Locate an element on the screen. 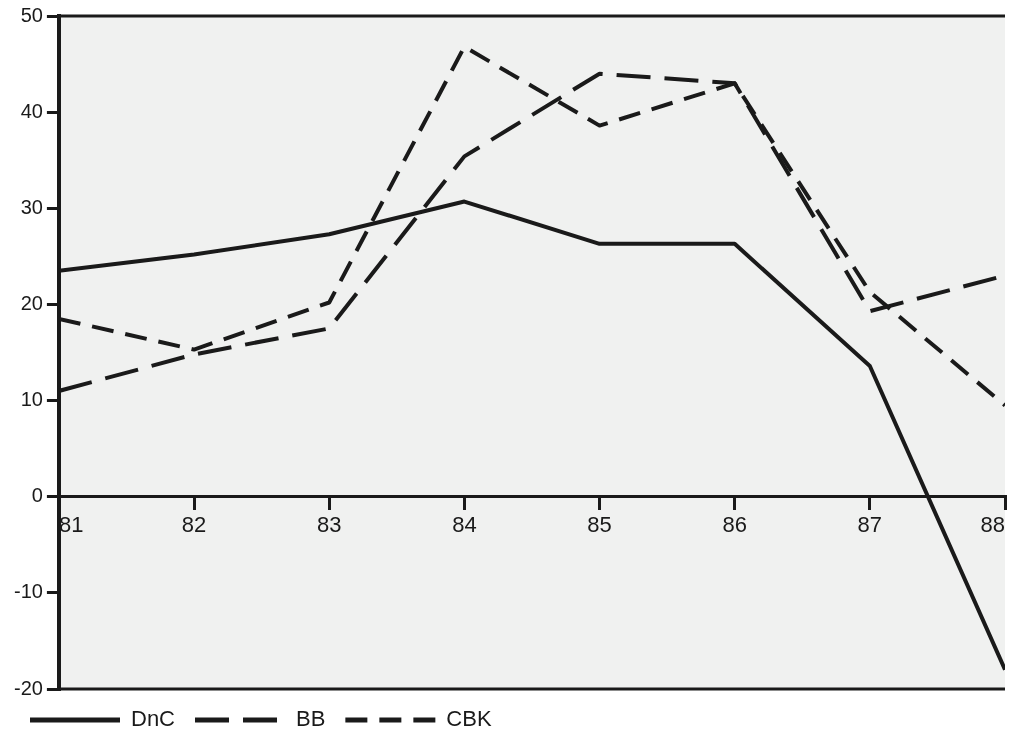 This screenshot has height=751, width=1030. x-tick-label: 87 is located at coordinates (870, 524).